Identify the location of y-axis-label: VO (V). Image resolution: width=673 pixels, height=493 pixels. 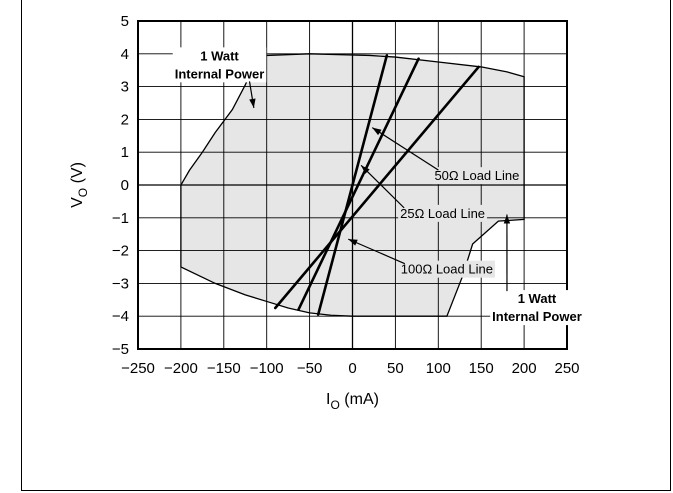
(79, 185).